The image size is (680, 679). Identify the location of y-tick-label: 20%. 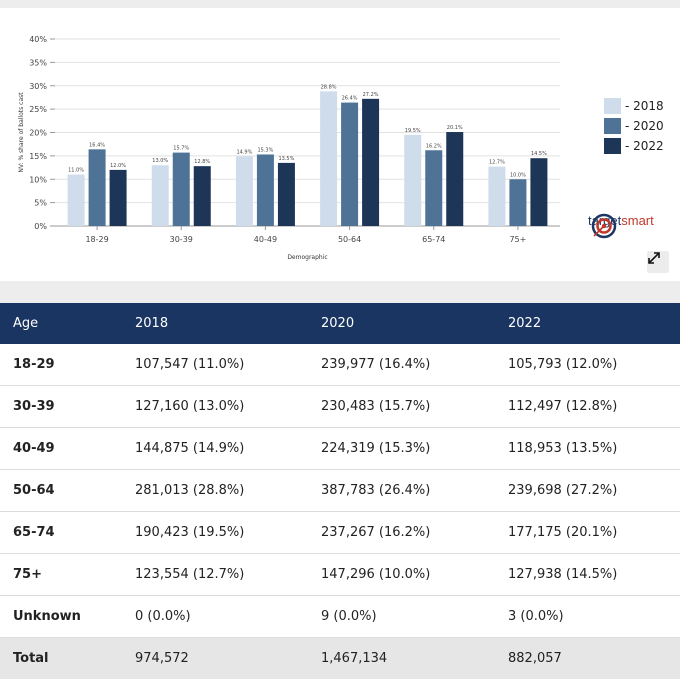
(38, 133).